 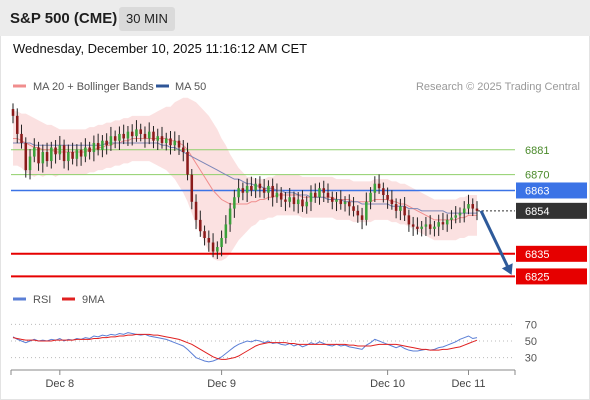 What do you see at coordinates (147, 19) in the screenshot?
I see `timeframe-badge: 30 MIN` at bounding box center [147, 19].